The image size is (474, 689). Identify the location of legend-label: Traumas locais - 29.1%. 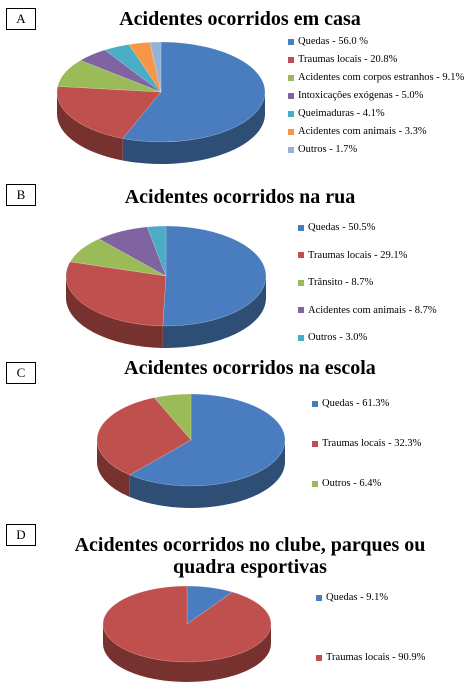
(358, 255).